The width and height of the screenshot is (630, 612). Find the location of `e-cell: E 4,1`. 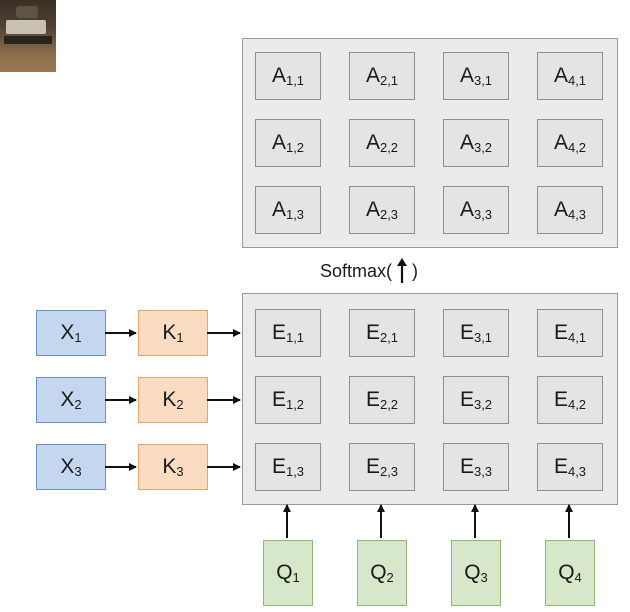

e-cell: E 4,1 is located at coordinates (570, 333).